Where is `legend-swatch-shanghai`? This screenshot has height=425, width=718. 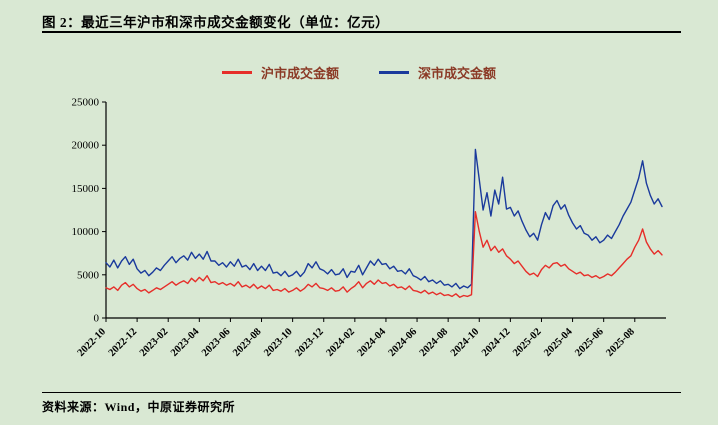 legend-swatch-shanghai is located at coordinates (236, 72).